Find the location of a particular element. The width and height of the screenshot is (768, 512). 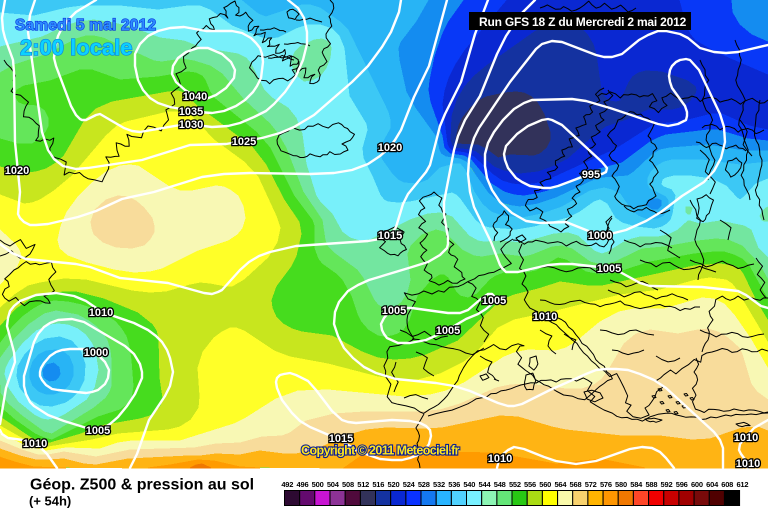

svg-text: 572 is located at coordinates (591, 484).